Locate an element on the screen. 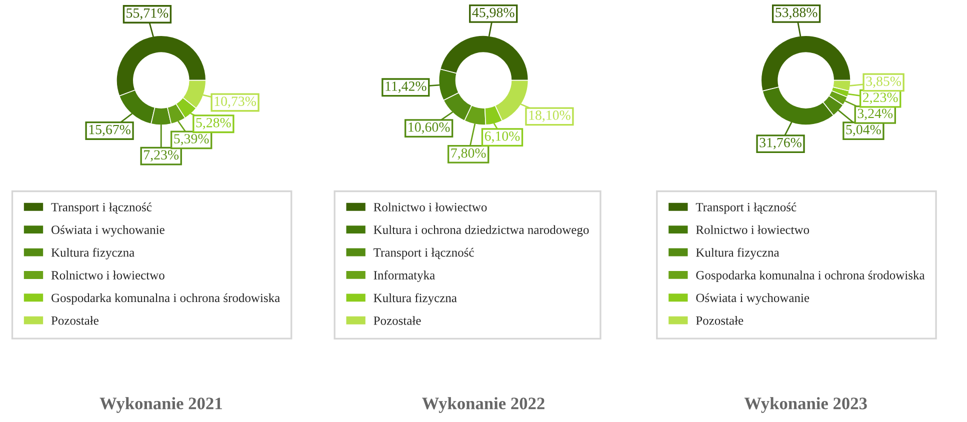 This screenshot has height=422, width=967. text: Wykonanie 2021 is located at coordinates (161, 405).